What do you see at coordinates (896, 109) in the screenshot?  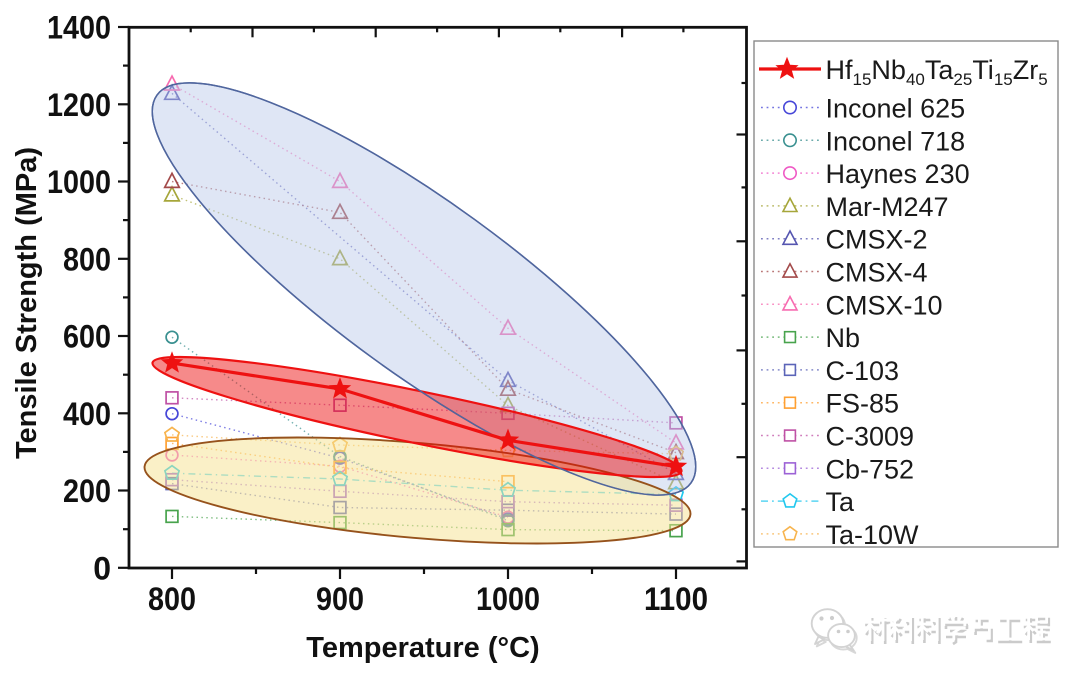 I see `svg-text: Inconel 625` at bounding box center [896, 109].